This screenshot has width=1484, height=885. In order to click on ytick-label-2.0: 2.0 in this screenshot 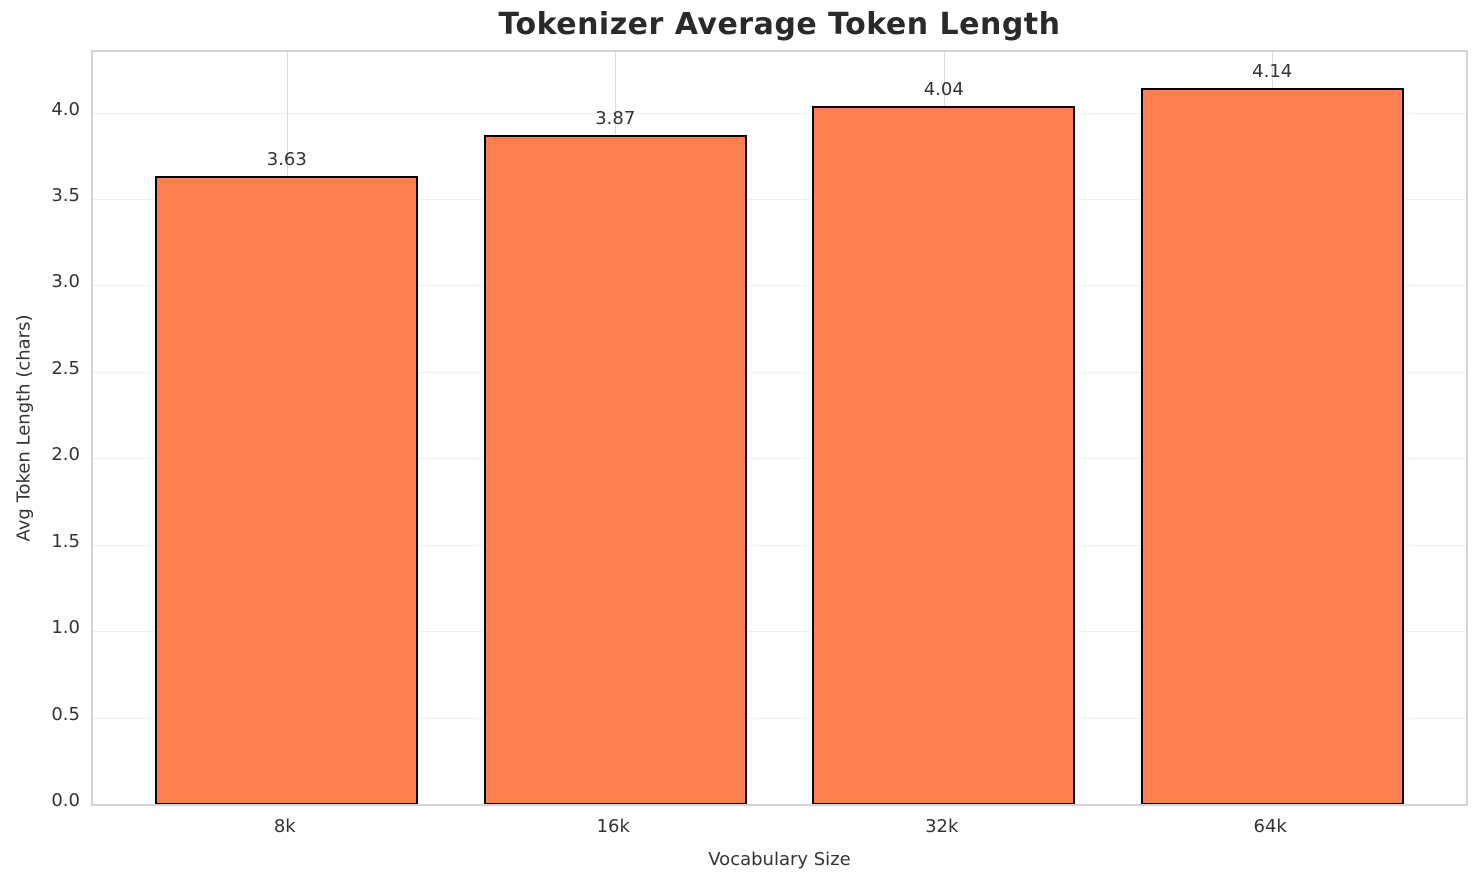, I will do `click(65, 455)`.